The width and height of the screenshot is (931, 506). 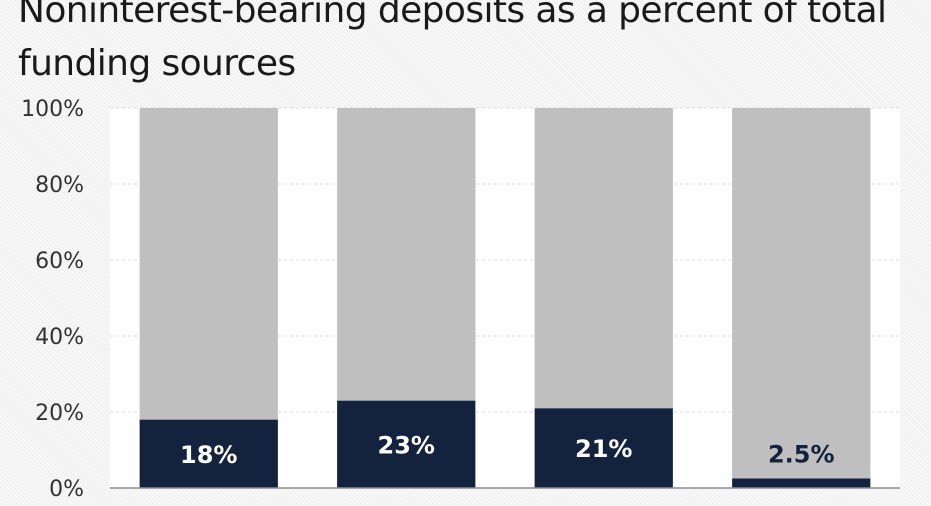 I want to click on data-label: 23%, so click(x=406, y=445).